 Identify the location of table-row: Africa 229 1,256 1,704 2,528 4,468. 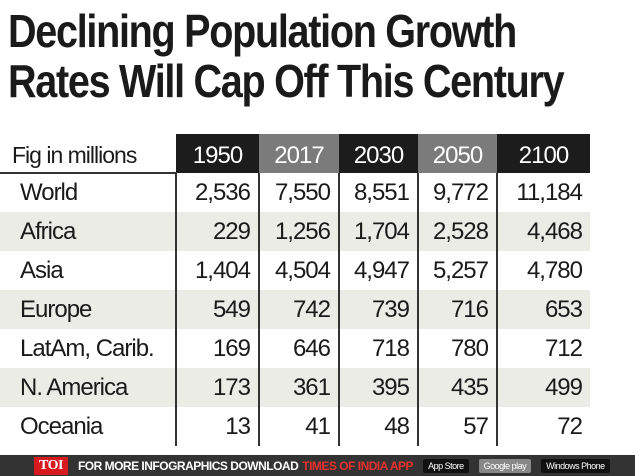
(295, 231).